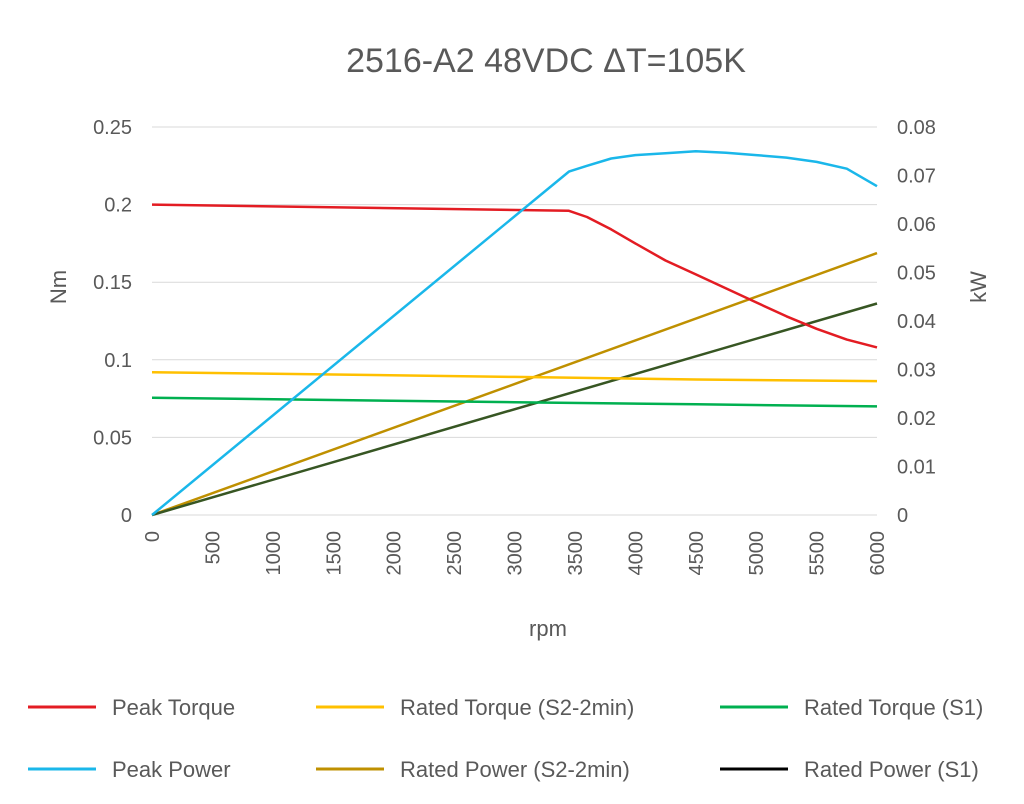 The height and width of the screenshot is (804, 1024). What do you see at coordinates (517, 707) in the screenshot?
I see `legend-label-rated-torque-s2-2min: Rated Torque (S2-2min)` at bounding box center [517, 707].